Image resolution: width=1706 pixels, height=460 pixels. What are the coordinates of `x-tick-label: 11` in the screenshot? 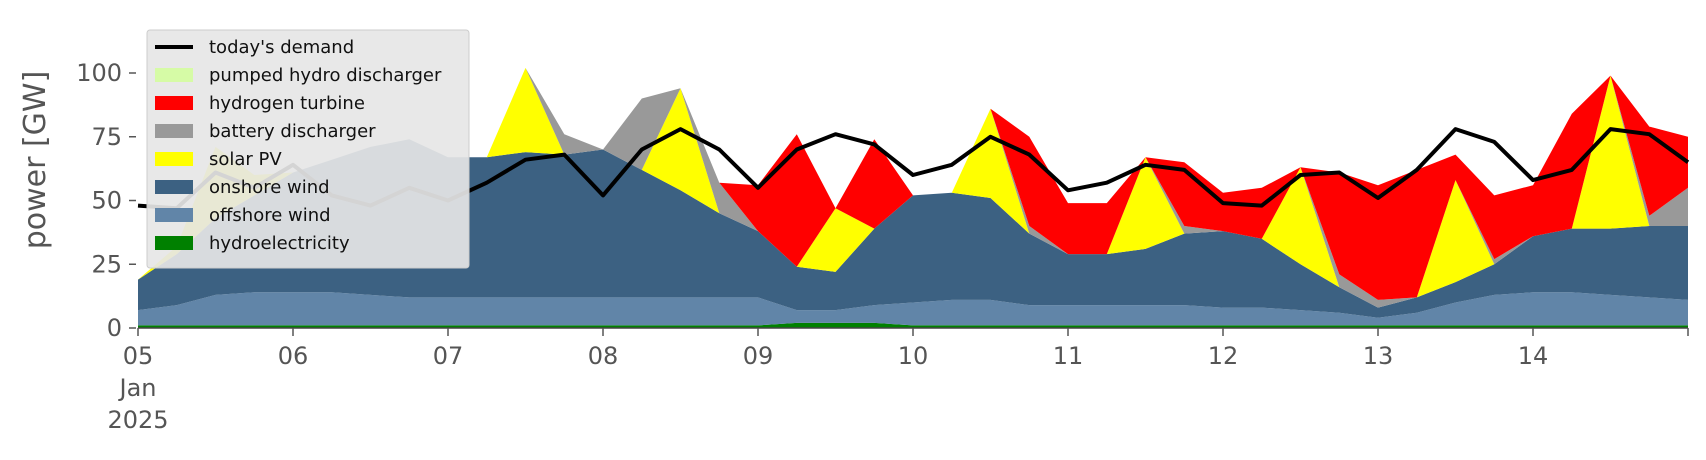 It's located at (1068, 356).